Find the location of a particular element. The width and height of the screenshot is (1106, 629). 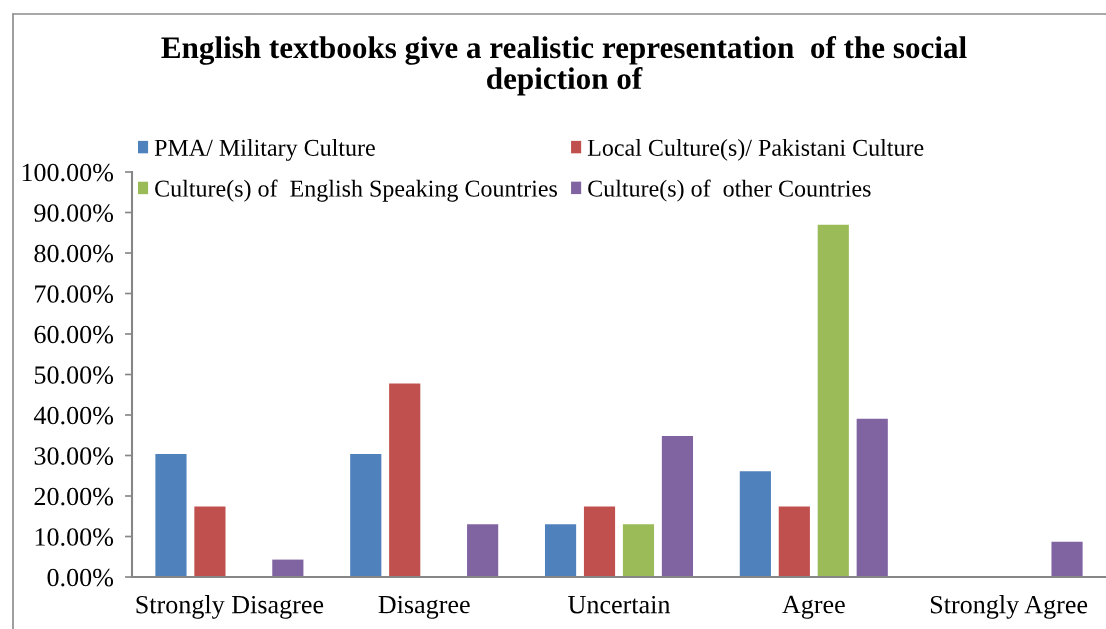

y-tick-label: 80.00% is located at coordinates (74, 253).